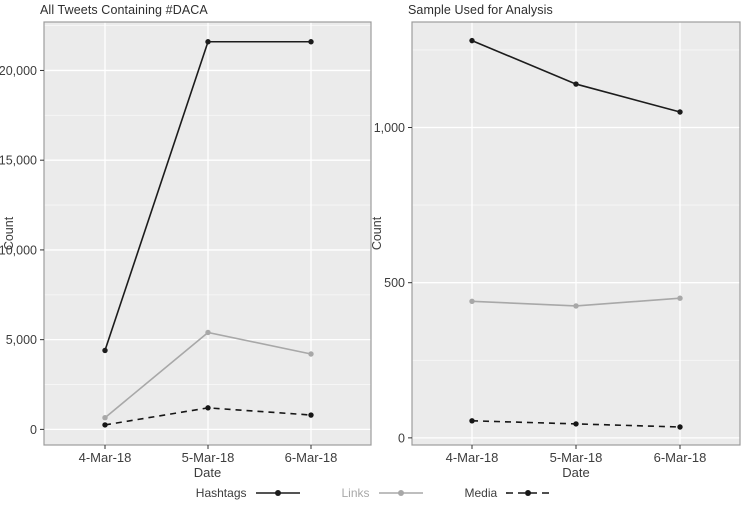 The image size is (748, 515). What do you see at coordinates (249, 493) in the screenshot?
I see `legend-item-hashtags: Hashtags` at bounding box center [249, 493].